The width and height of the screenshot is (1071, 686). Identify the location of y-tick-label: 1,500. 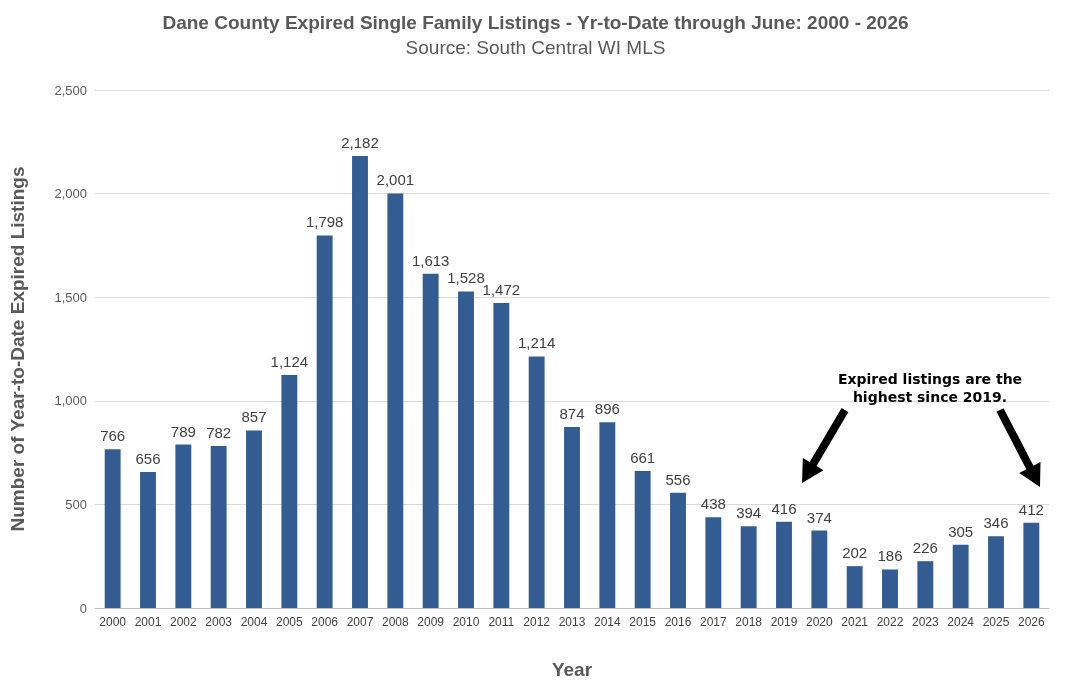
(70, 297).